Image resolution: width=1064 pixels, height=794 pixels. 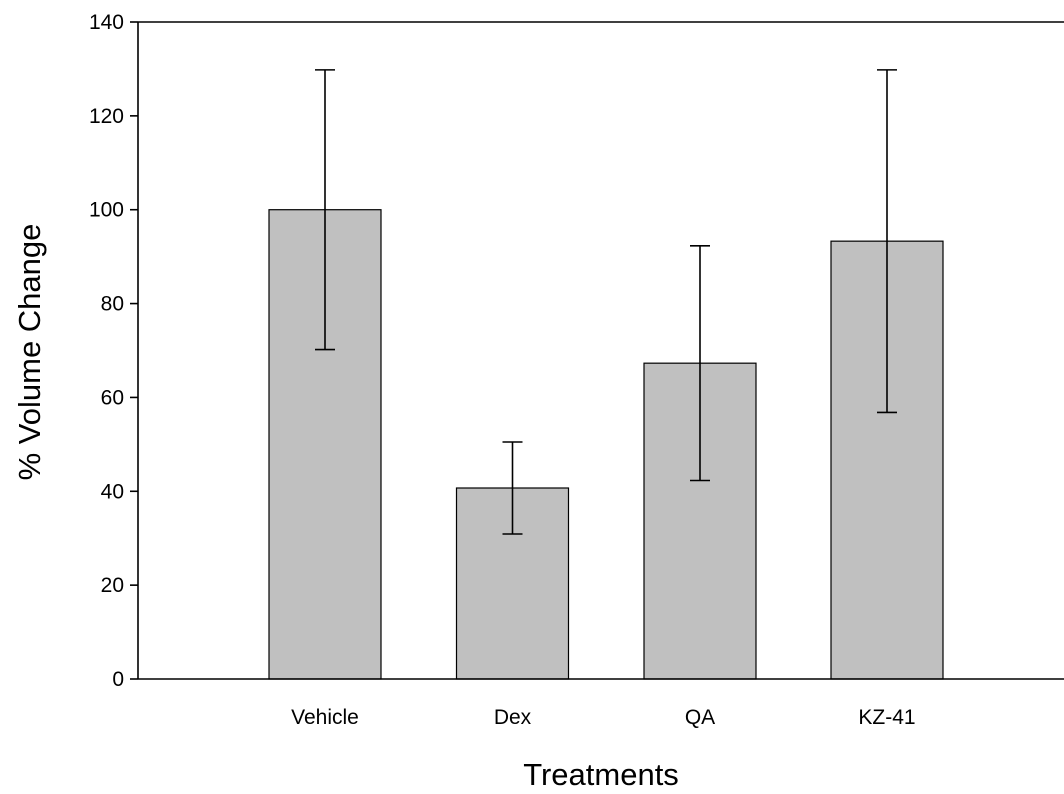 What do you see at coordinates (113, 351) in the screenshot?
I see `y-ticks-group: 0 20 40 60 80 100 120 140` at bounding box center [113, 351].